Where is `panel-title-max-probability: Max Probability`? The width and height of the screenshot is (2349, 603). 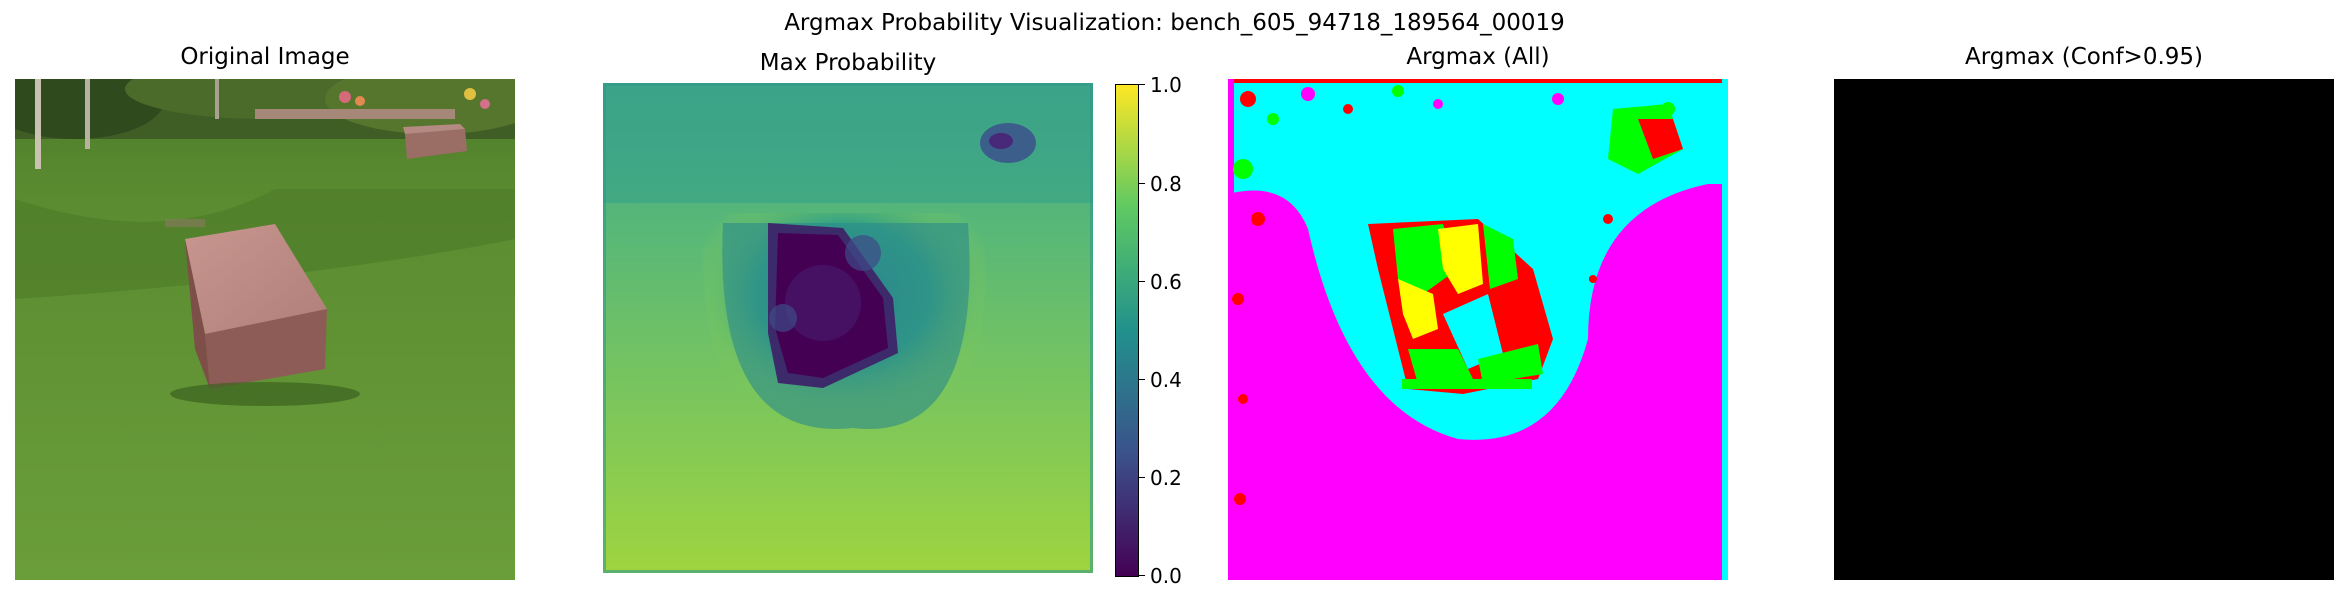 panel-title-max-probability: Max Probability is located at coordinates (848, 63).